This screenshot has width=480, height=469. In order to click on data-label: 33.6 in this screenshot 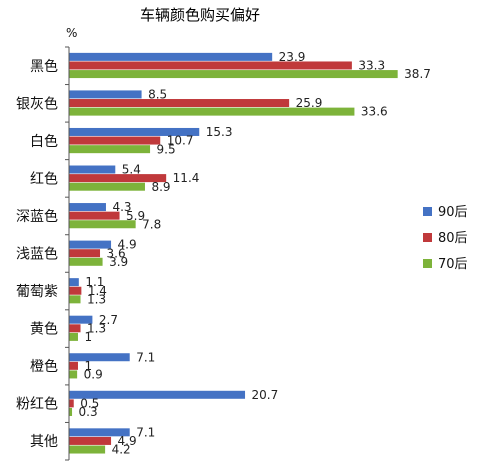, I will do `click(374, 112)`.